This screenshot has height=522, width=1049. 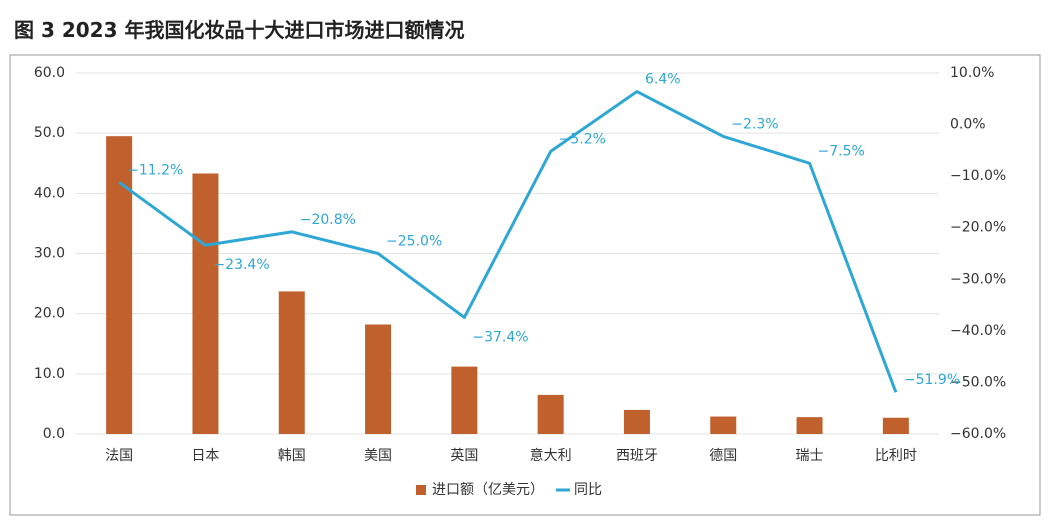 What do you see at coordinates (723, 456) in the screenshot?
I see `x-tick-label: 德国` at bounding box center [723, 456].